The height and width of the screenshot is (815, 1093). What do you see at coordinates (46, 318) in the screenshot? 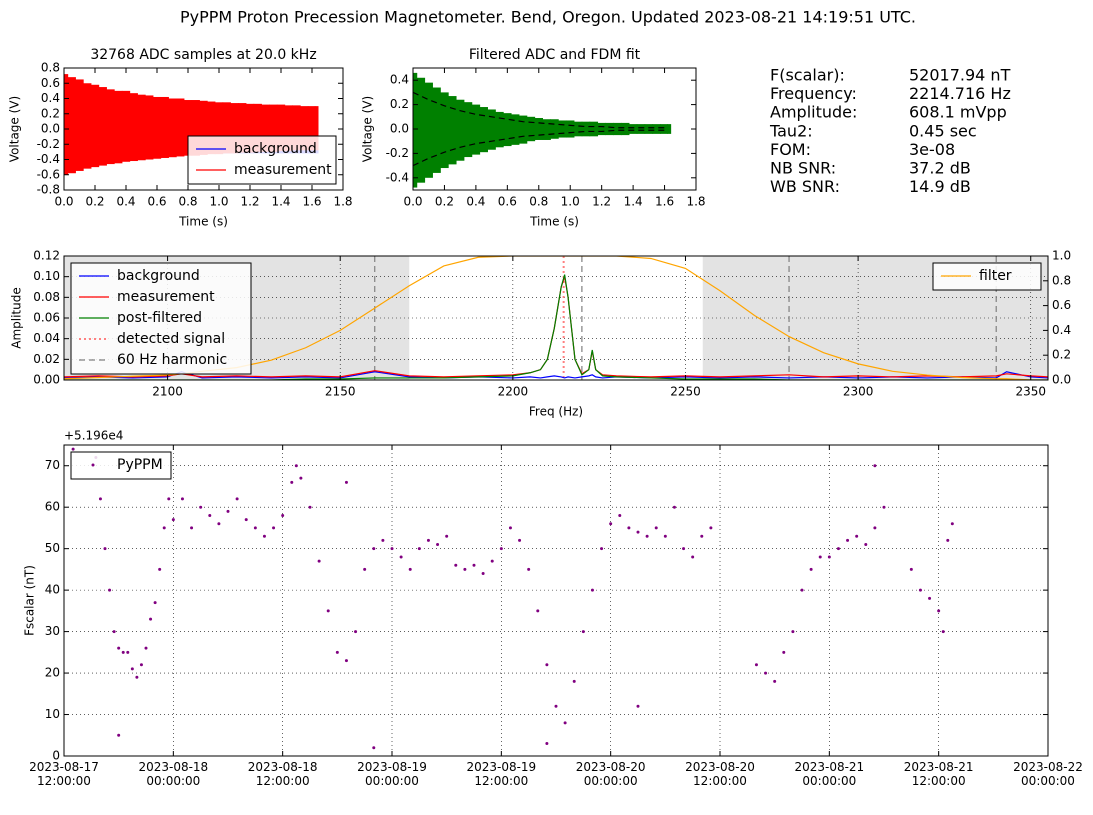
I see `y-tick-label: 0.06` at bounding box center [46, 318].